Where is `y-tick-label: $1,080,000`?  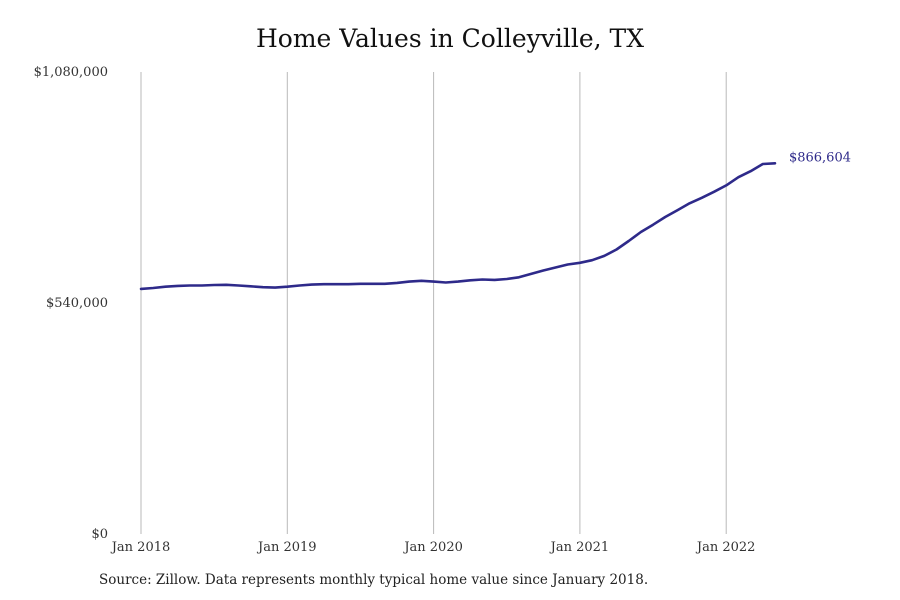
y-tick-label: $1,080,000 is located at coordinates (71, 72).